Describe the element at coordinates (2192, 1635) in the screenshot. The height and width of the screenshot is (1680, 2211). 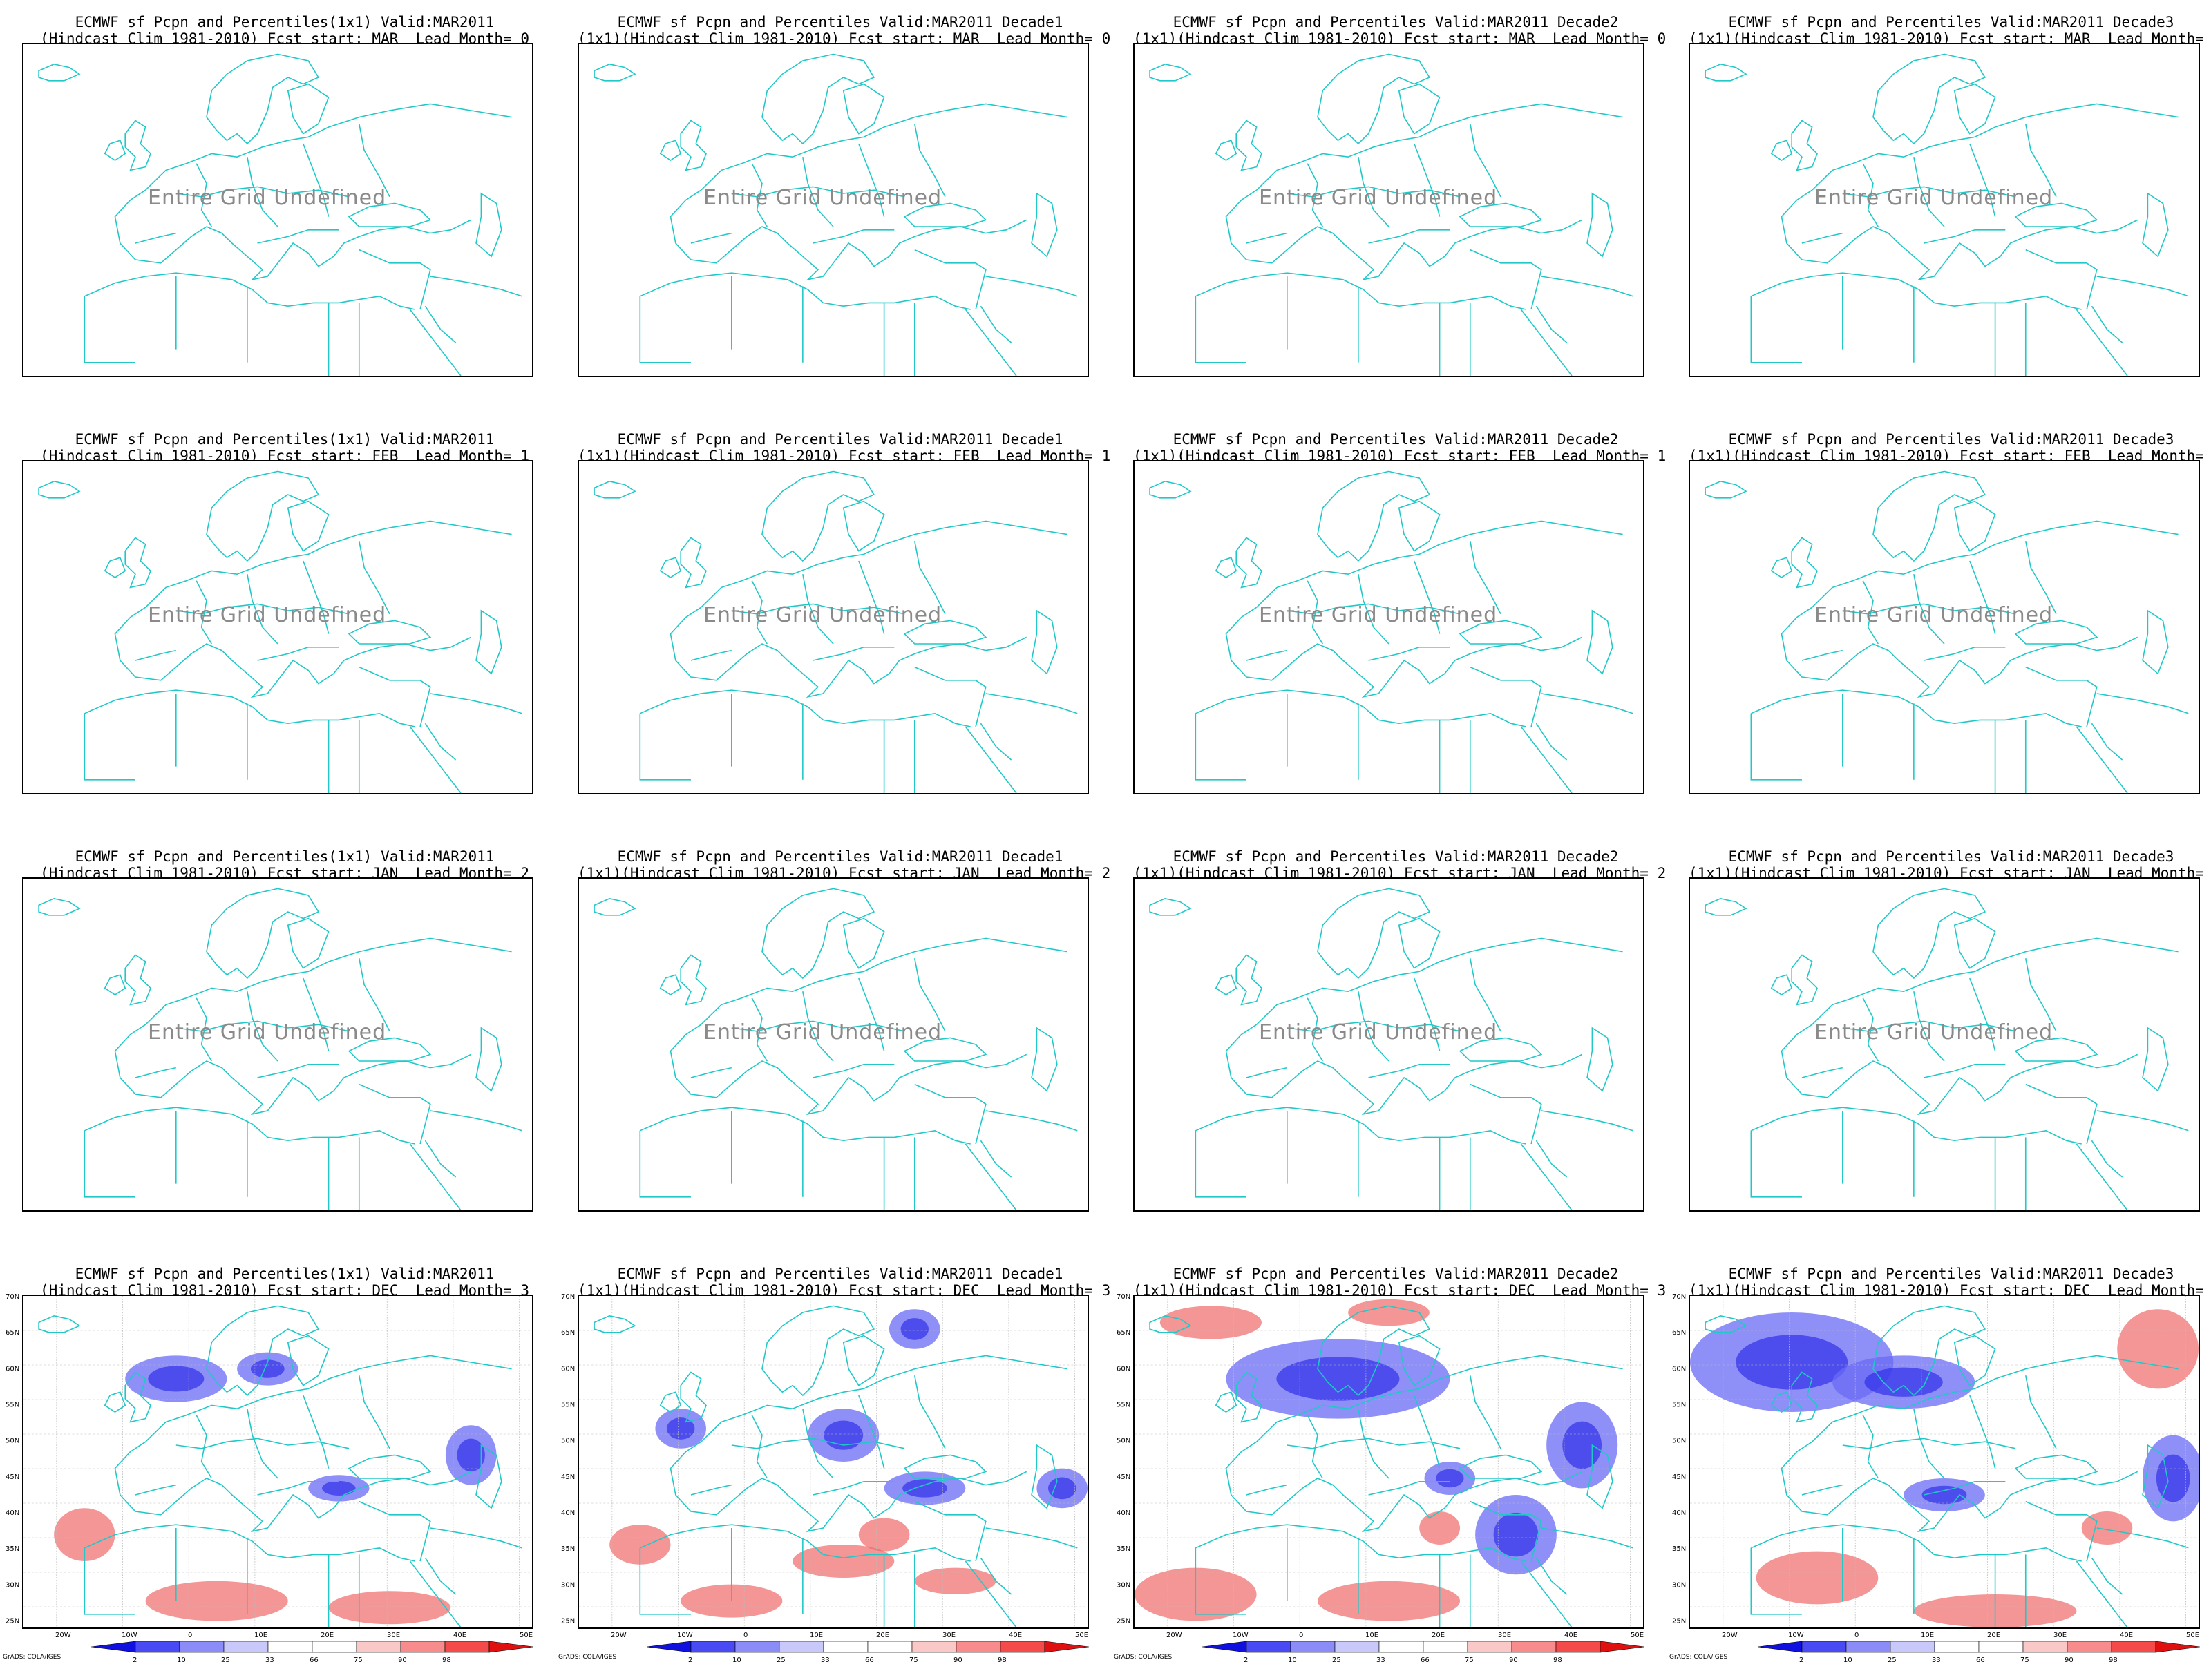
I see `lon-tick-label: 50E` at that location.